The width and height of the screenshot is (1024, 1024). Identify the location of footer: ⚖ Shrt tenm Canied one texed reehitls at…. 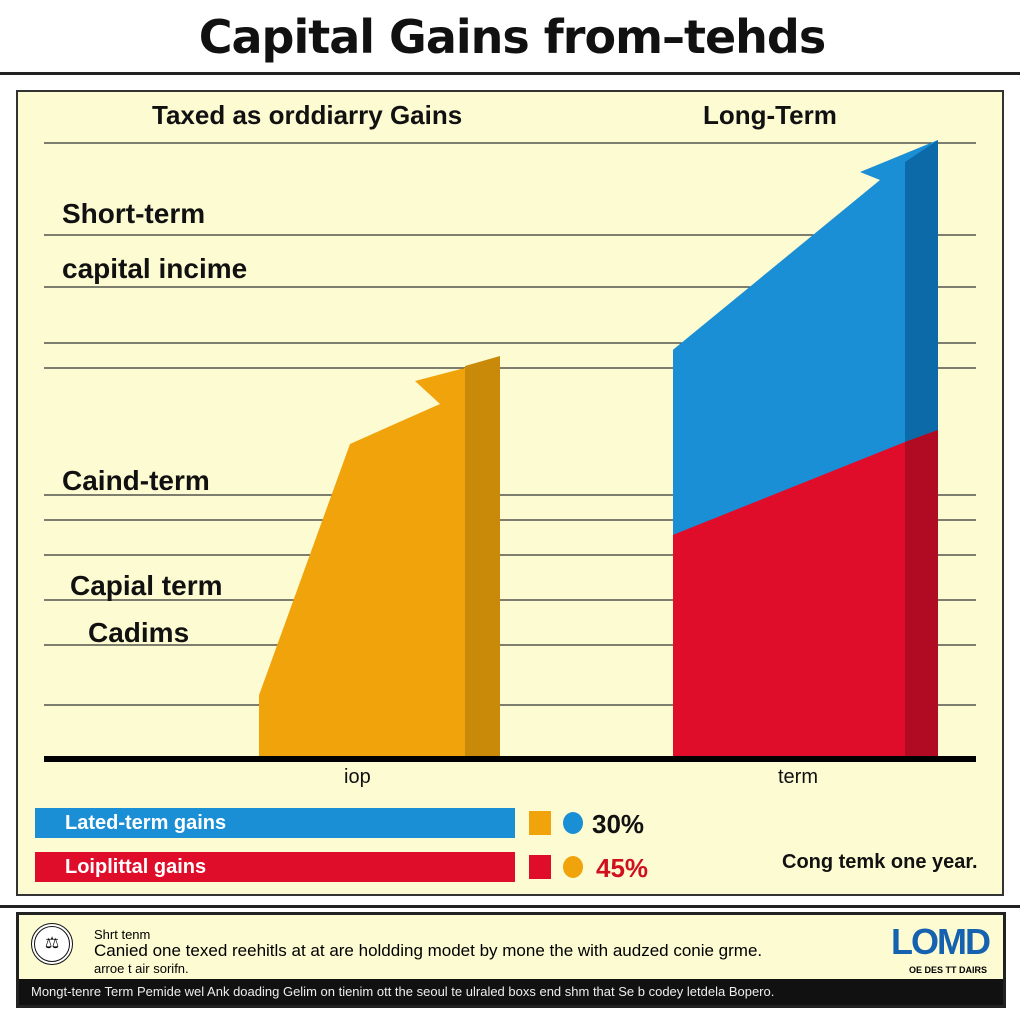
(511, 960).